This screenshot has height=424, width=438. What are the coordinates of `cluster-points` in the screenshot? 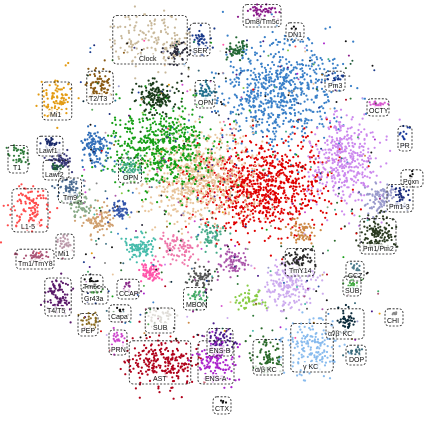 It's located at (96, 220).